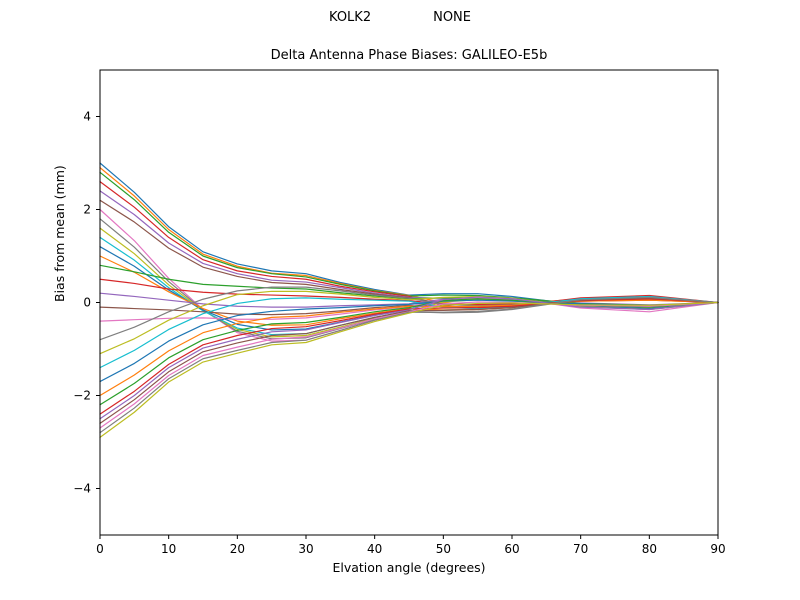  Describe the element at coordinates (717, 549) in the screenshot. I see `x-tick-label: 90` at that location.